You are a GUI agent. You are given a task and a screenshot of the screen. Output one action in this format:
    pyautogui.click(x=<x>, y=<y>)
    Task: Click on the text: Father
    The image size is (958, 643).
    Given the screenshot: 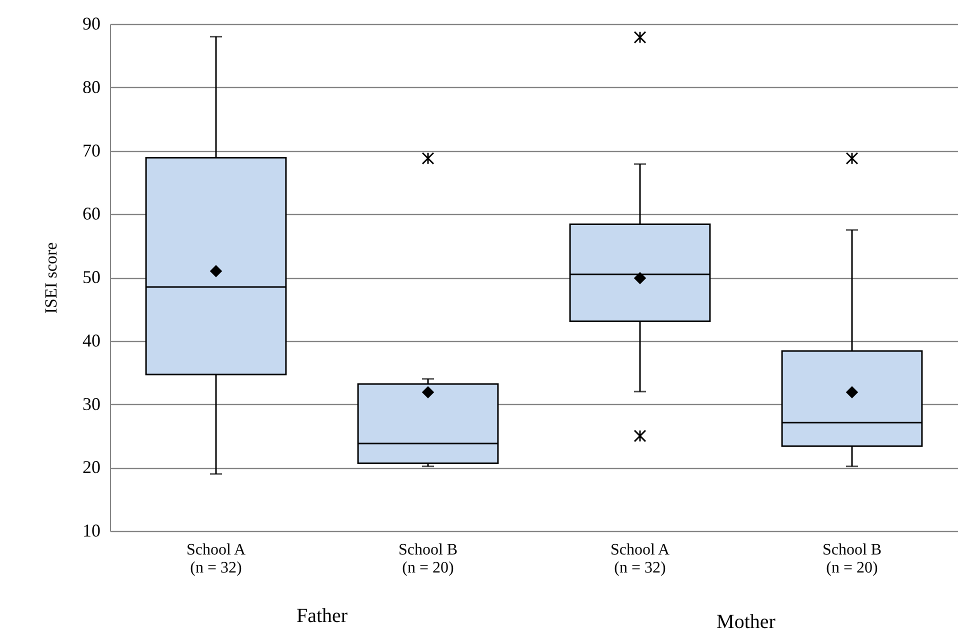 What is the action you would take?
    pyautogui.click(x=322, y=616)
    